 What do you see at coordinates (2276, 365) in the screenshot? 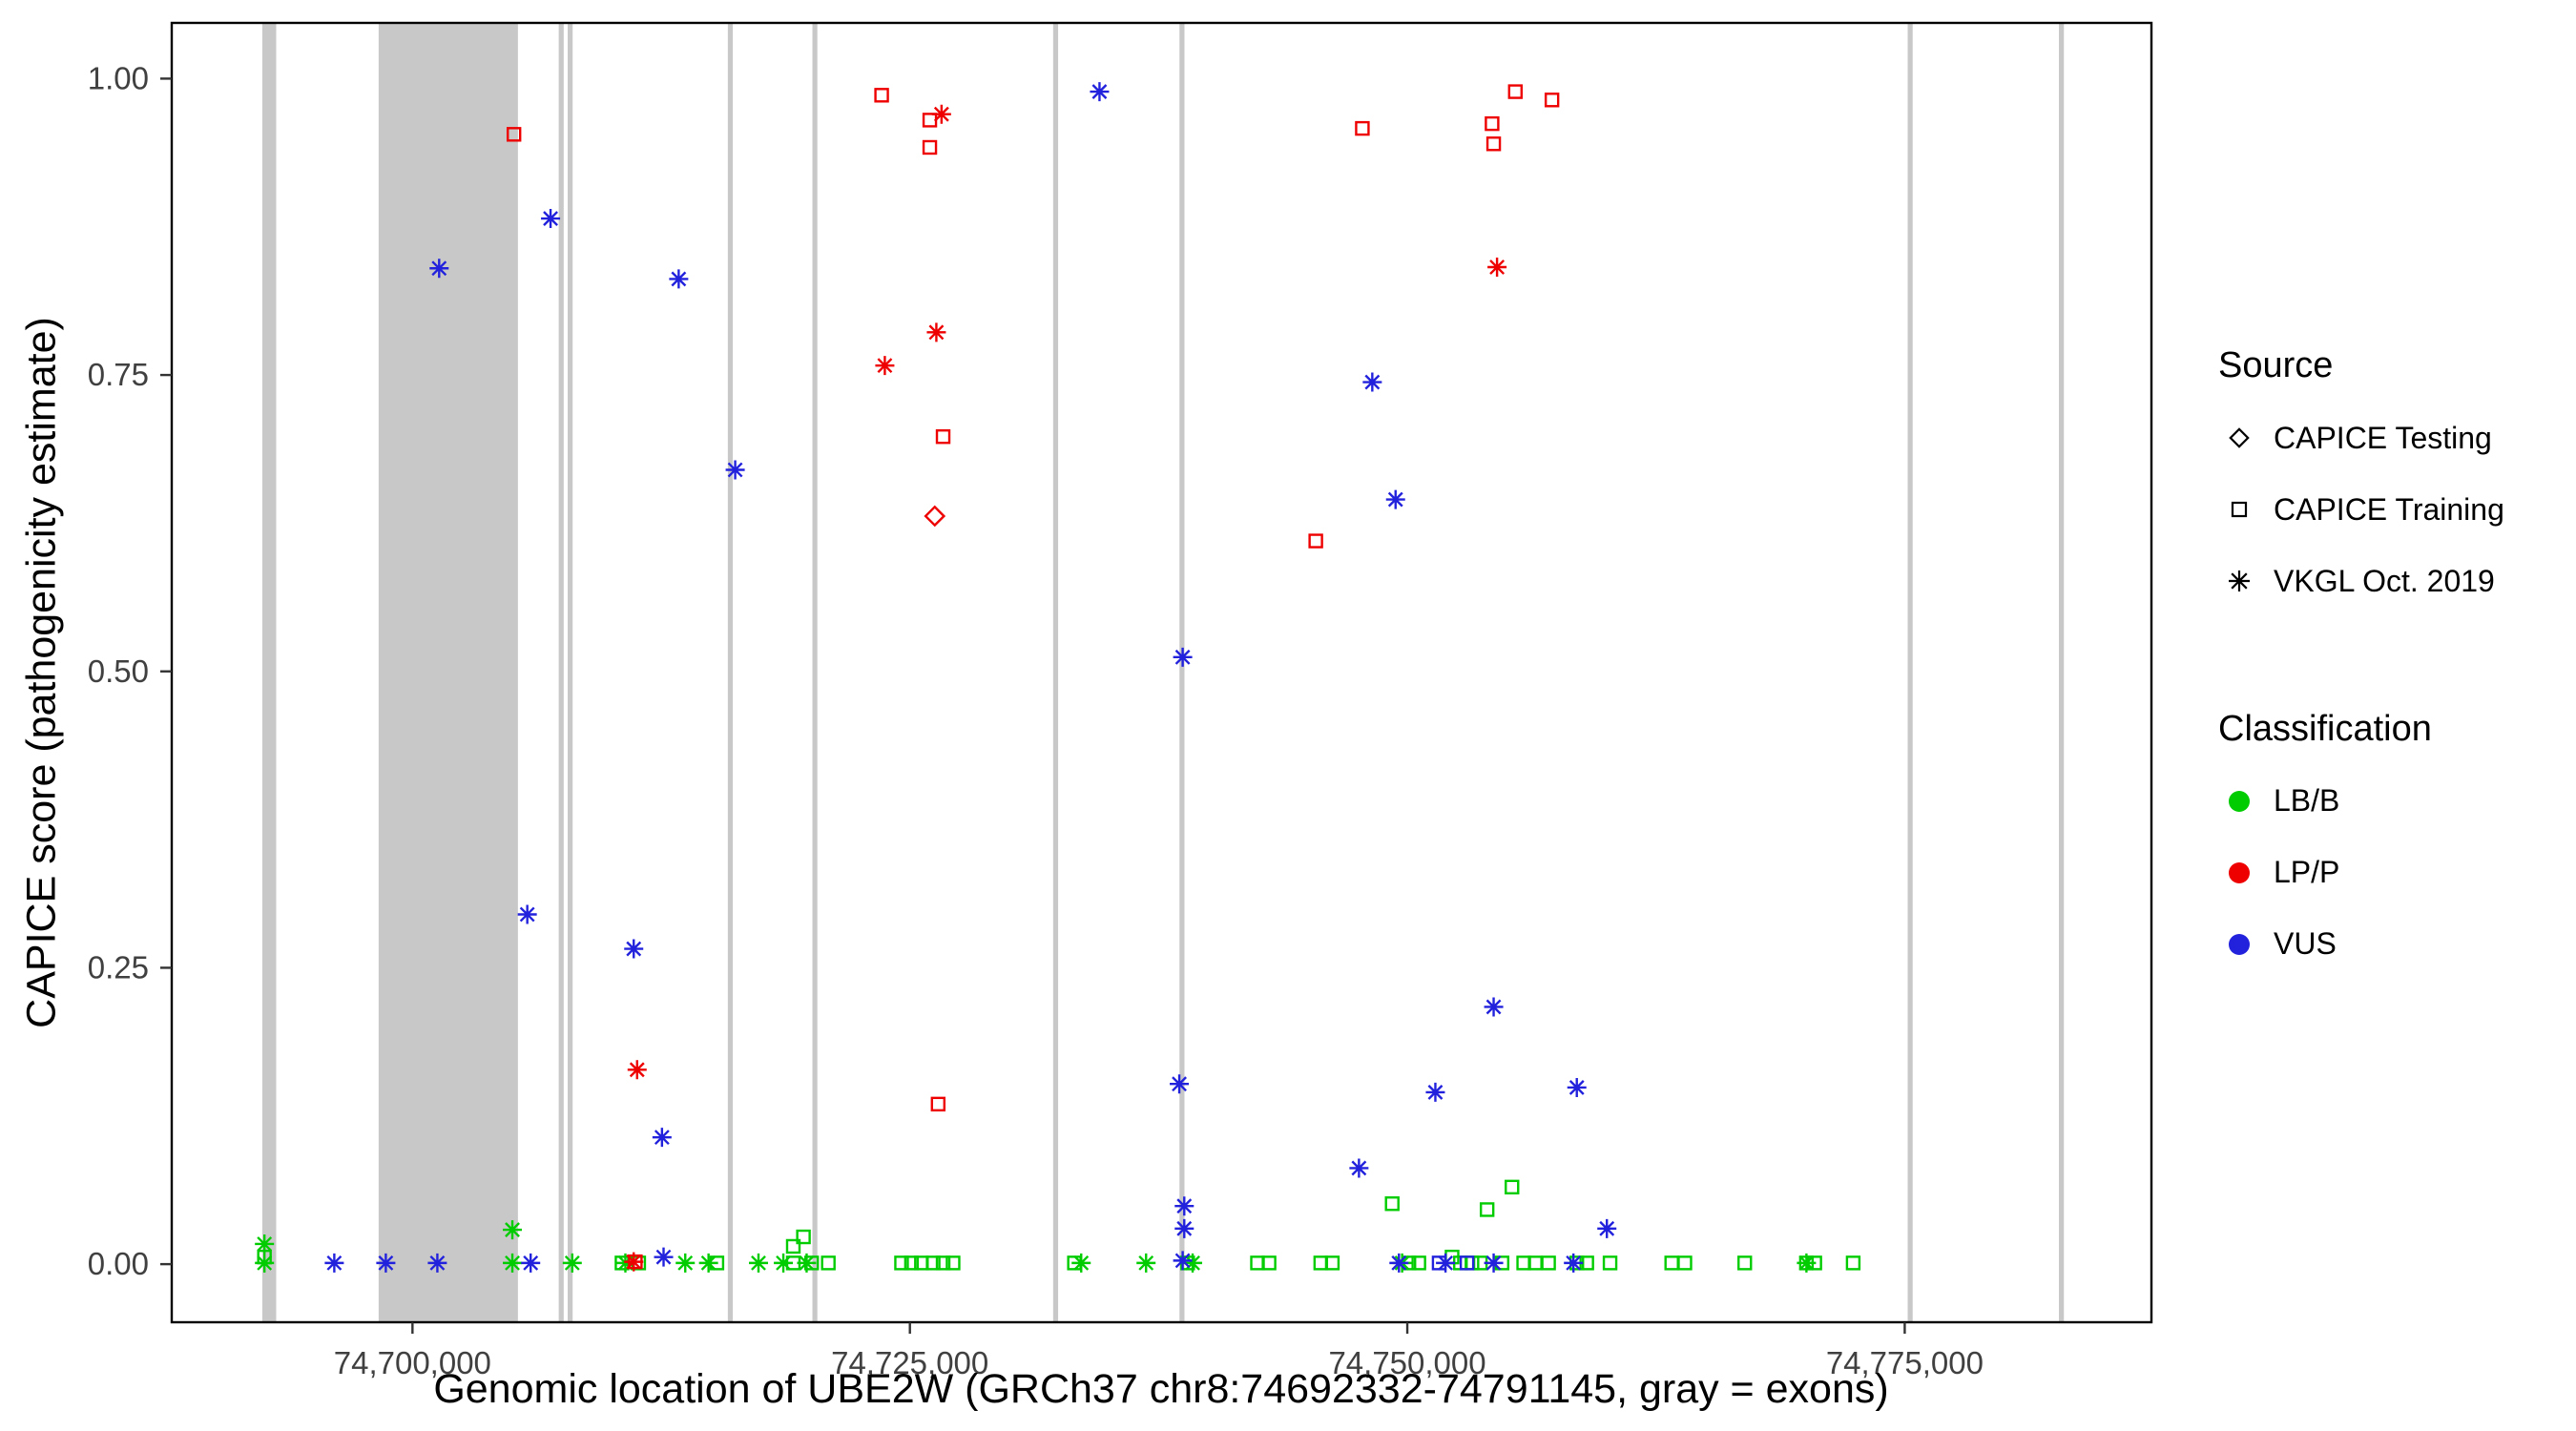
I see `legend-source-title: Source` at bounding box center [2276, 365].